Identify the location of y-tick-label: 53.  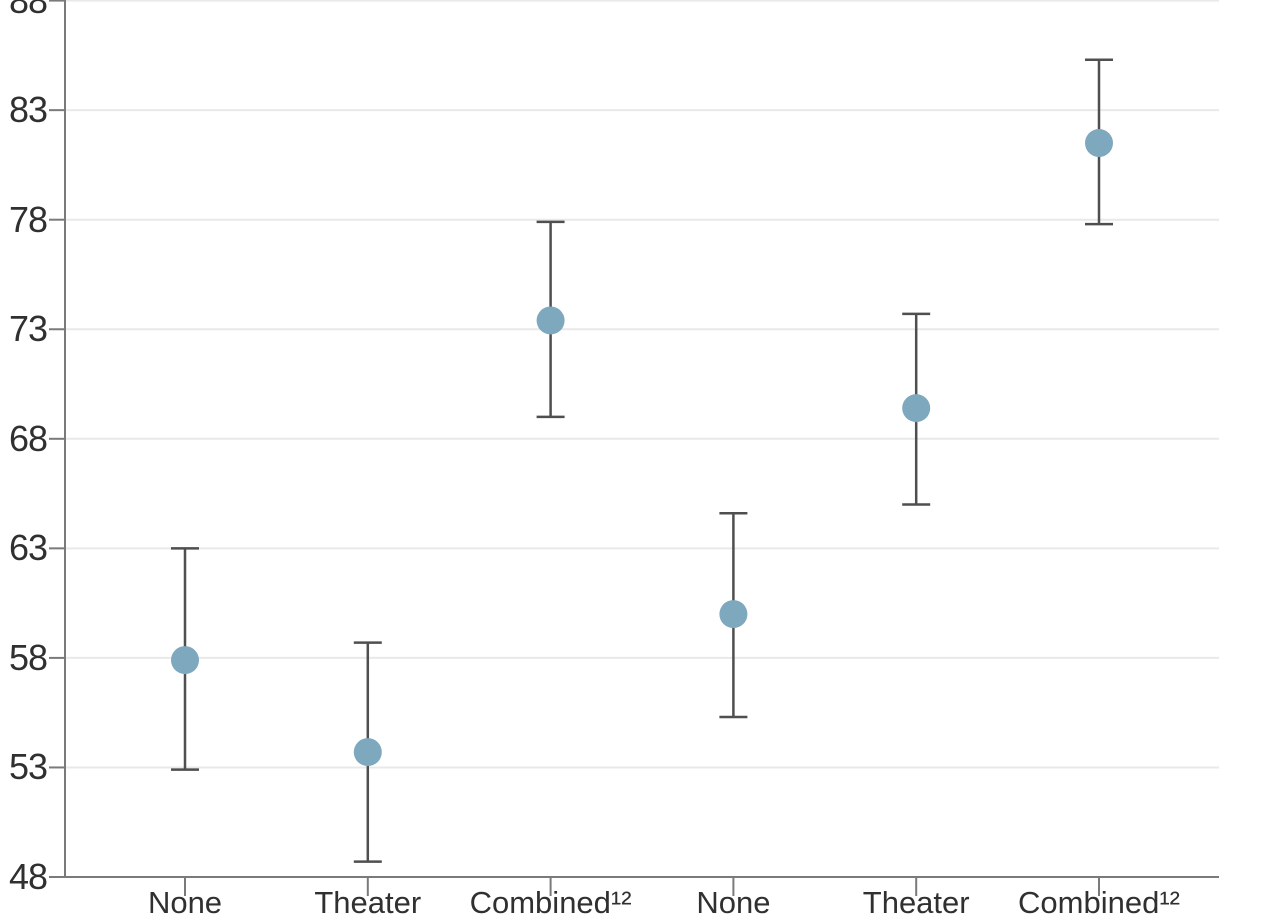
(28, 767).